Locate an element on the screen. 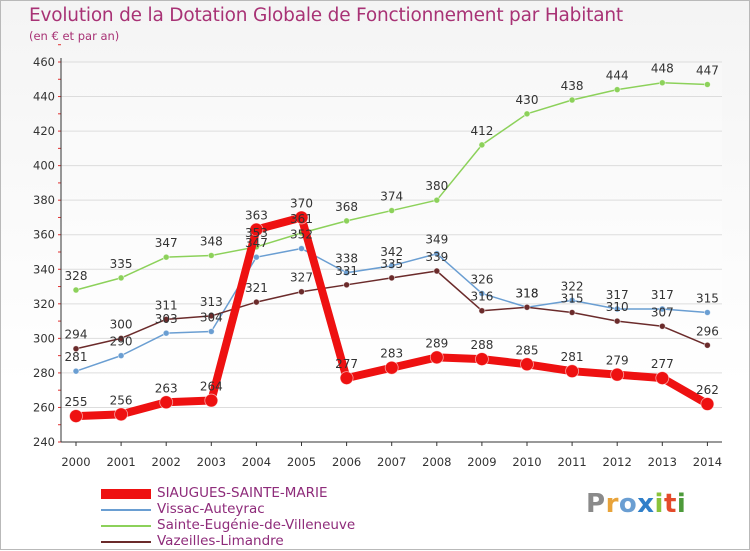 The height and width of the screenshot is (551, 750). proxiti-logo: Proxiti is located at coordinates (636, 504).